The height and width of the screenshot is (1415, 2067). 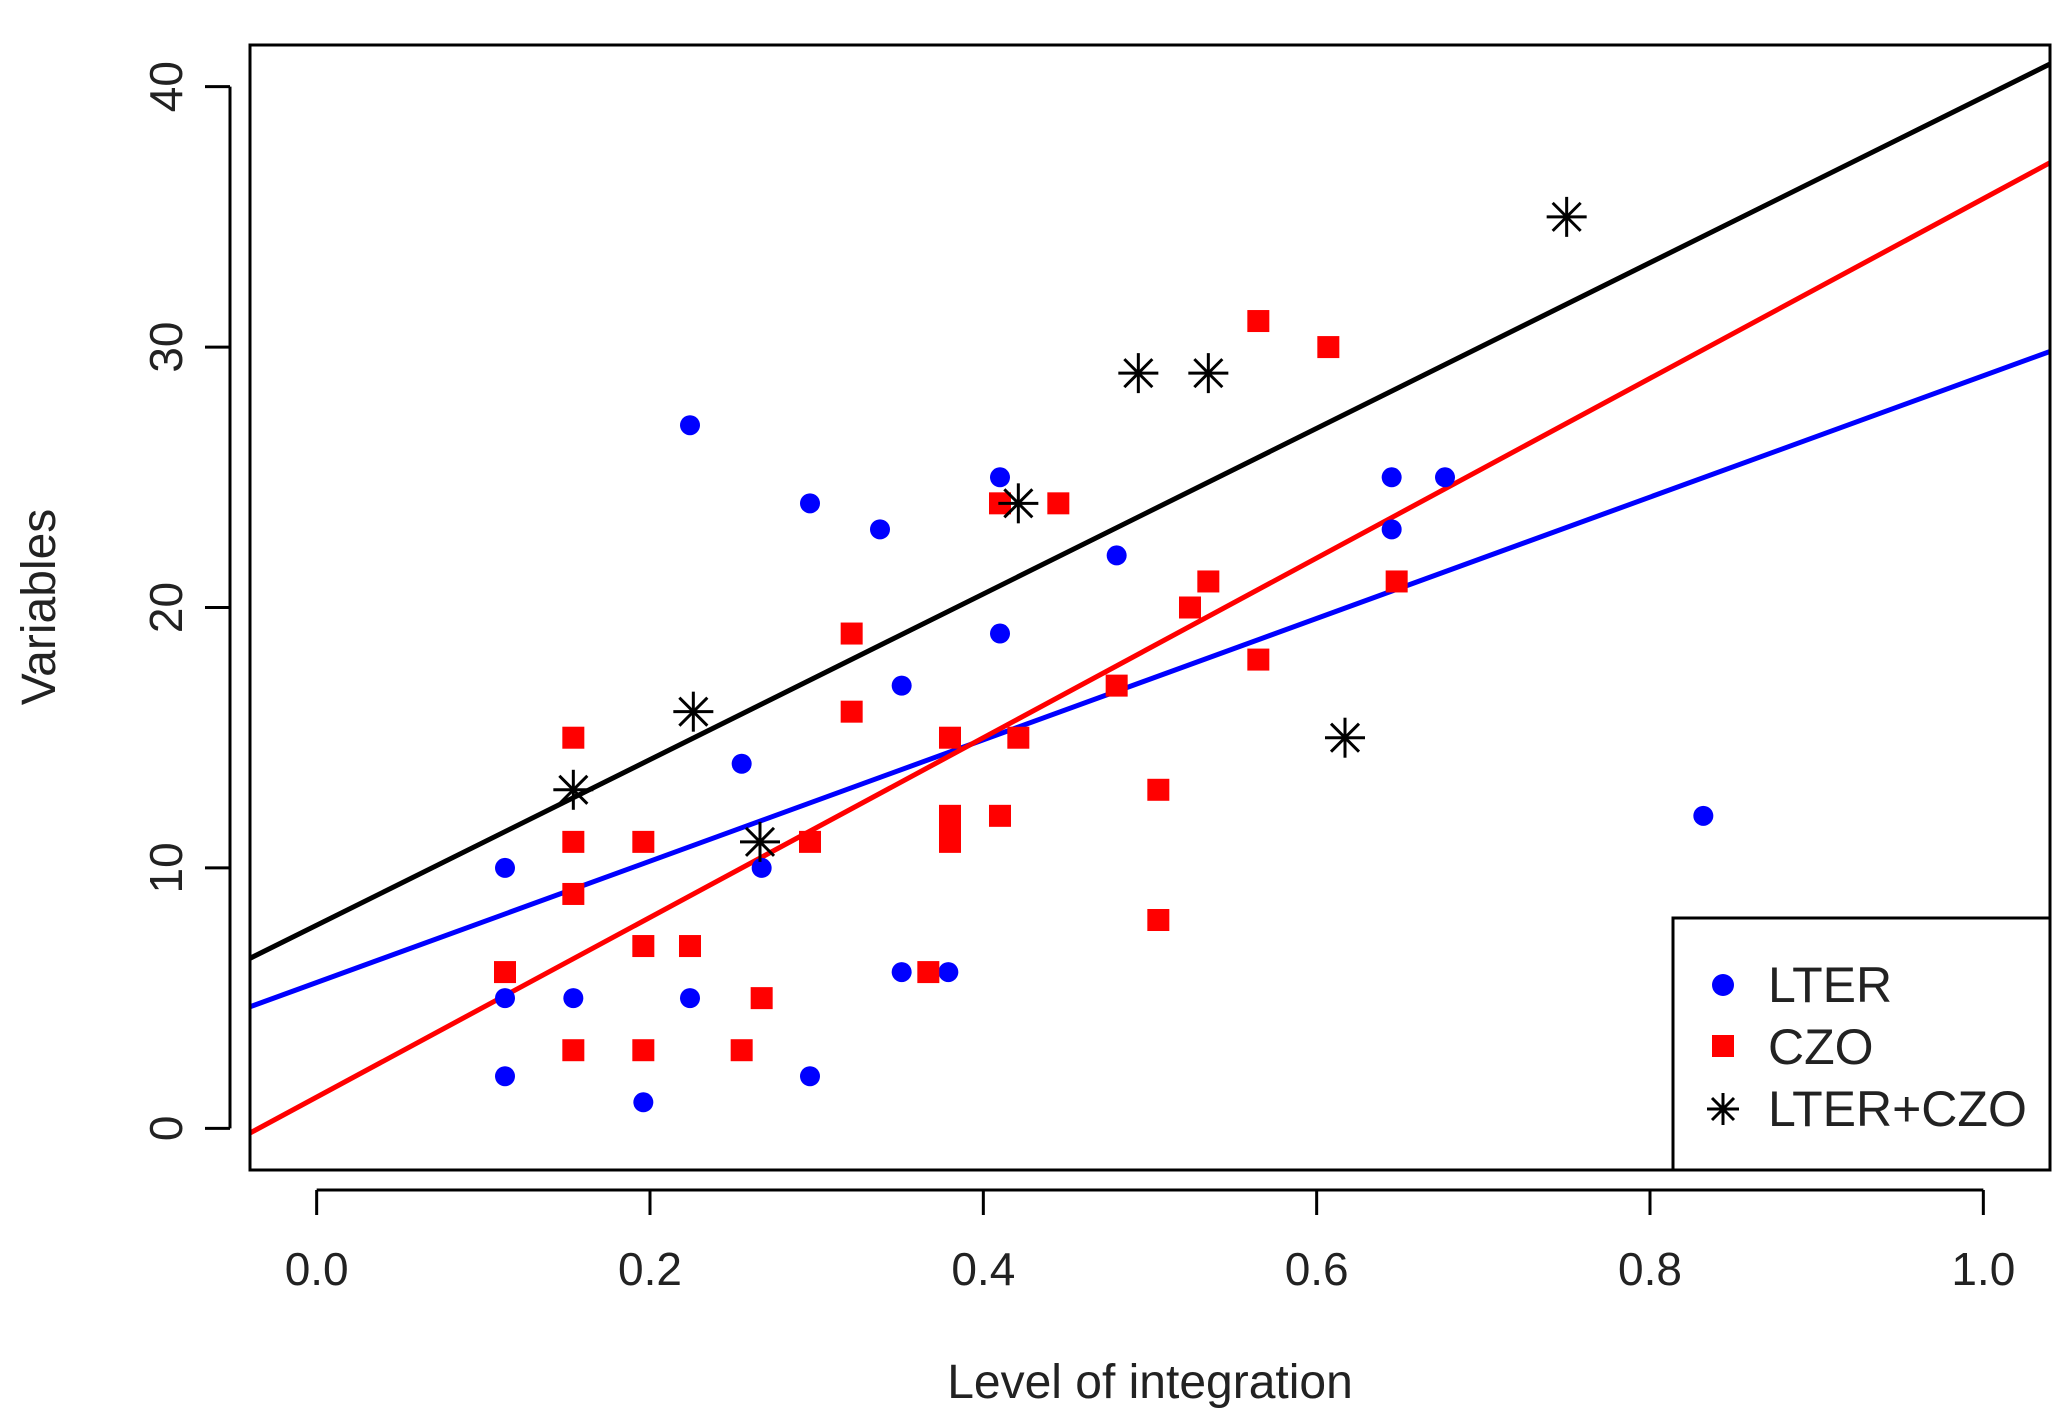 What do you see at coordinates (983, 1269) in the screenshot?
I see `x-tick-label: 0.4` at bounding box center [983, 1269].